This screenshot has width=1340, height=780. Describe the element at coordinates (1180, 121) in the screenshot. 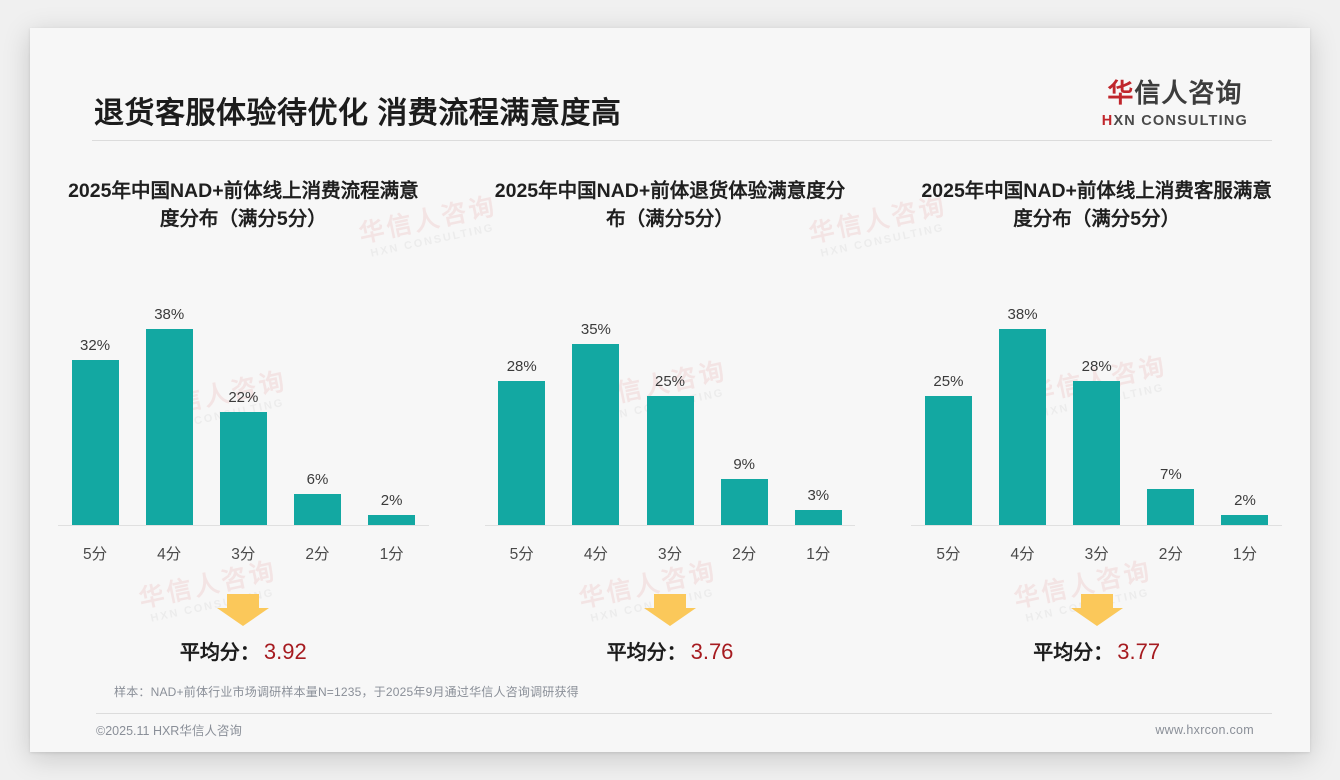

I see `logo-en-rest: XN CONSULTING` at that location.